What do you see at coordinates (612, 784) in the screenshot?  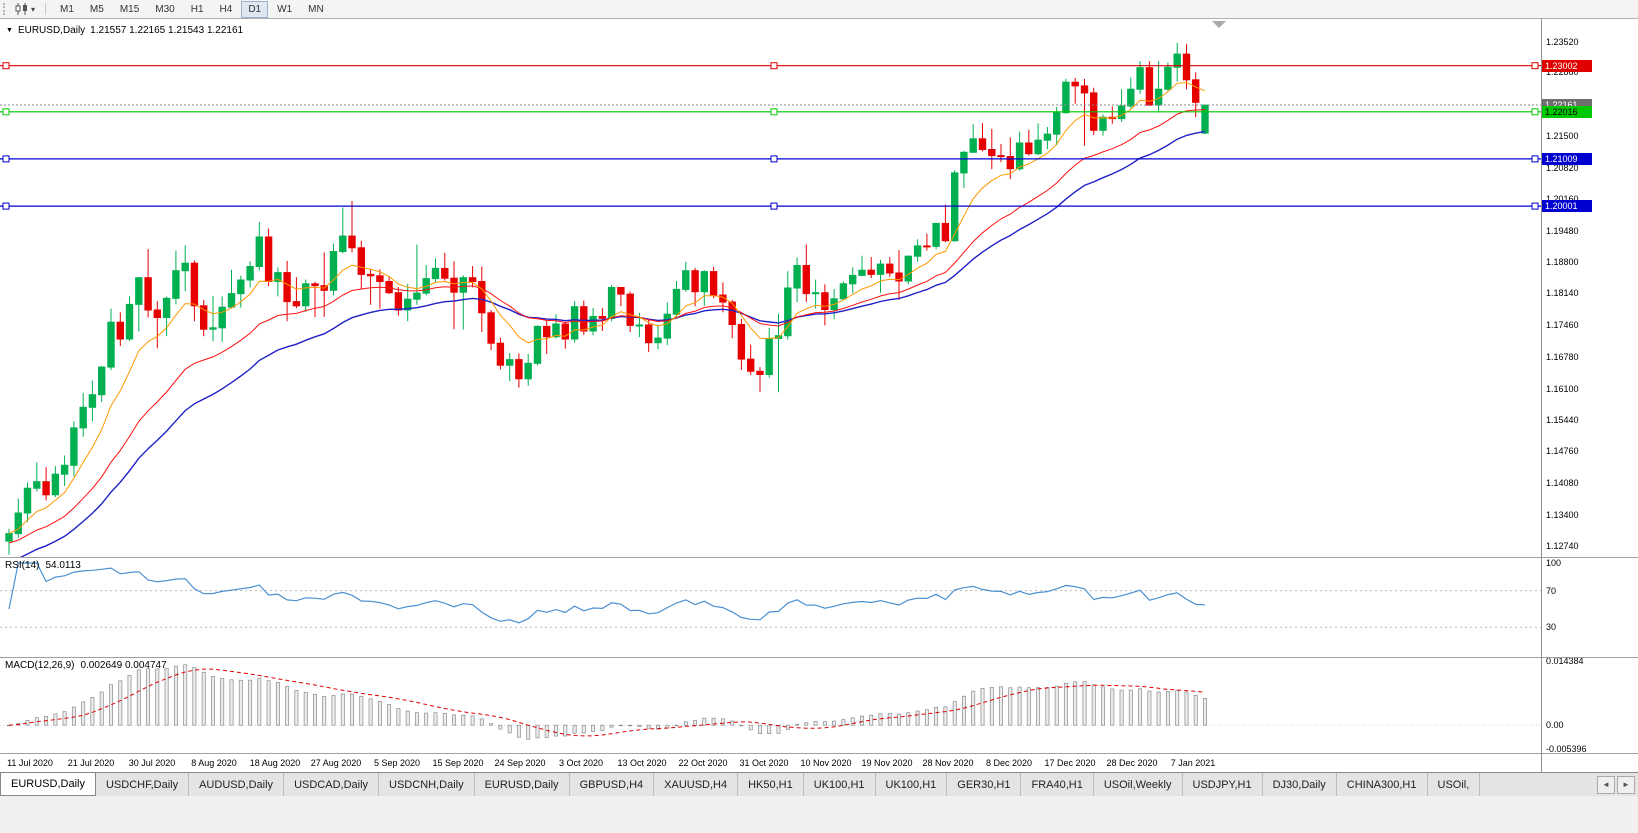 I see `chart-tab: GBPUSD,H4` at bounding box center [612, 784].